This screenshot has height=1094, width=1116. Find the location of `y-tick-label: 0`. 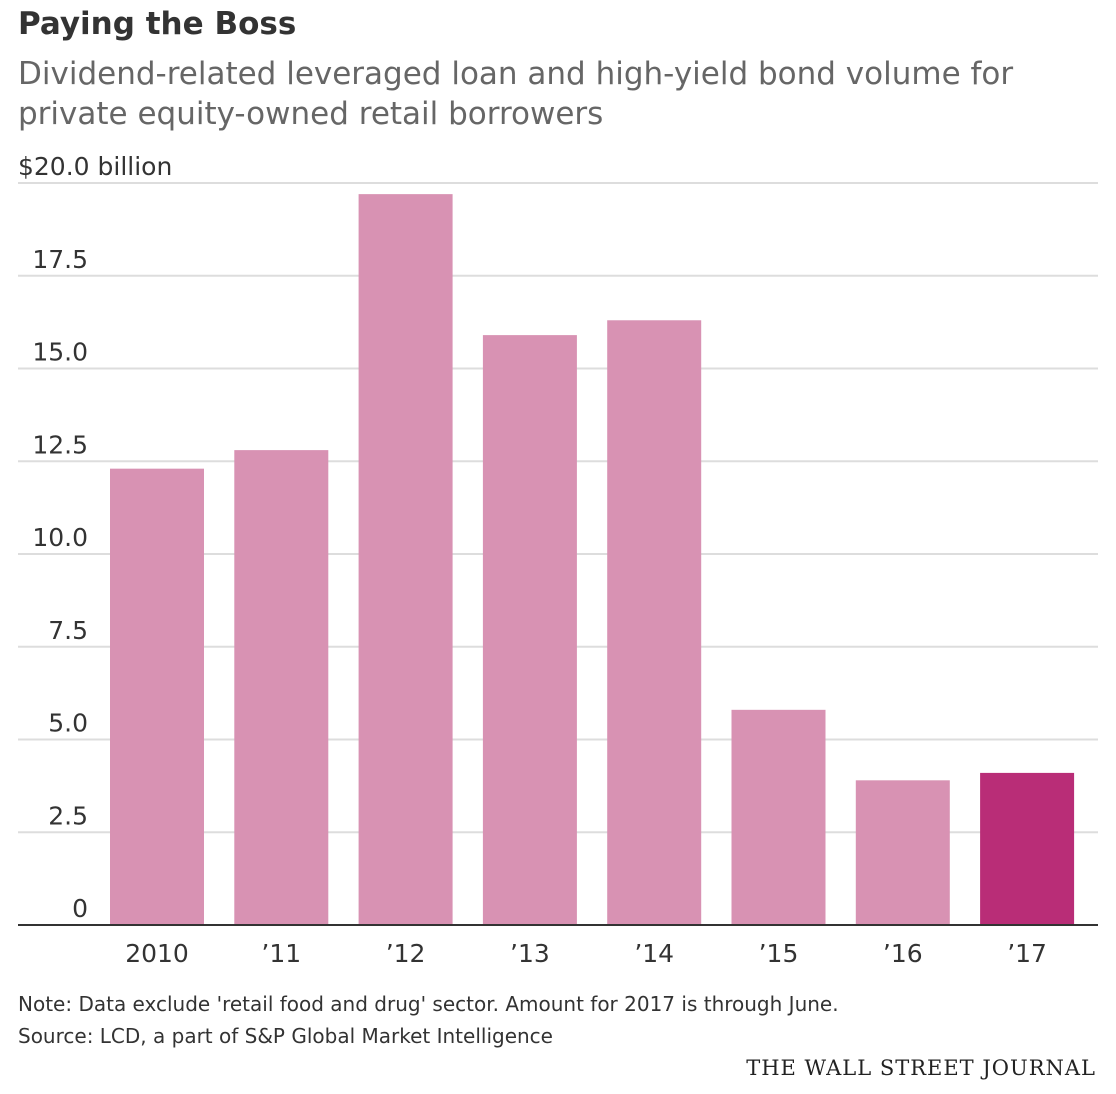

y-tick-label: 0 is located at coordinates (80, 908).